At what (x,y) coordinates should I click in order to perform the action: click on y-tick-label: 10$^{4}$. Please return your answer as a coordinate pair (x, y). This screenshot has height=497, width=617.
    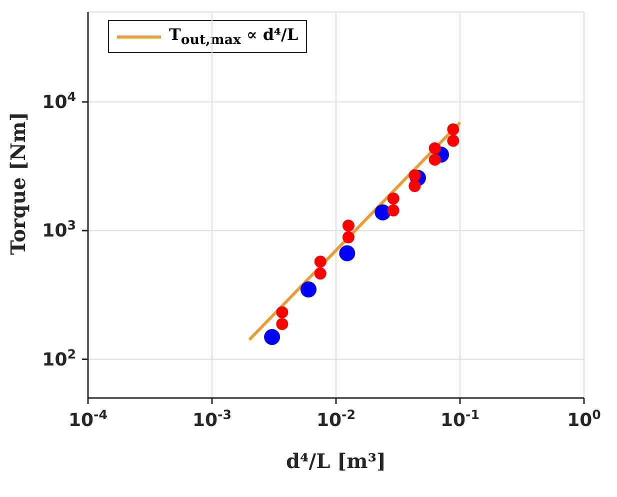
    Looking at the image, I should click on (59, 100).